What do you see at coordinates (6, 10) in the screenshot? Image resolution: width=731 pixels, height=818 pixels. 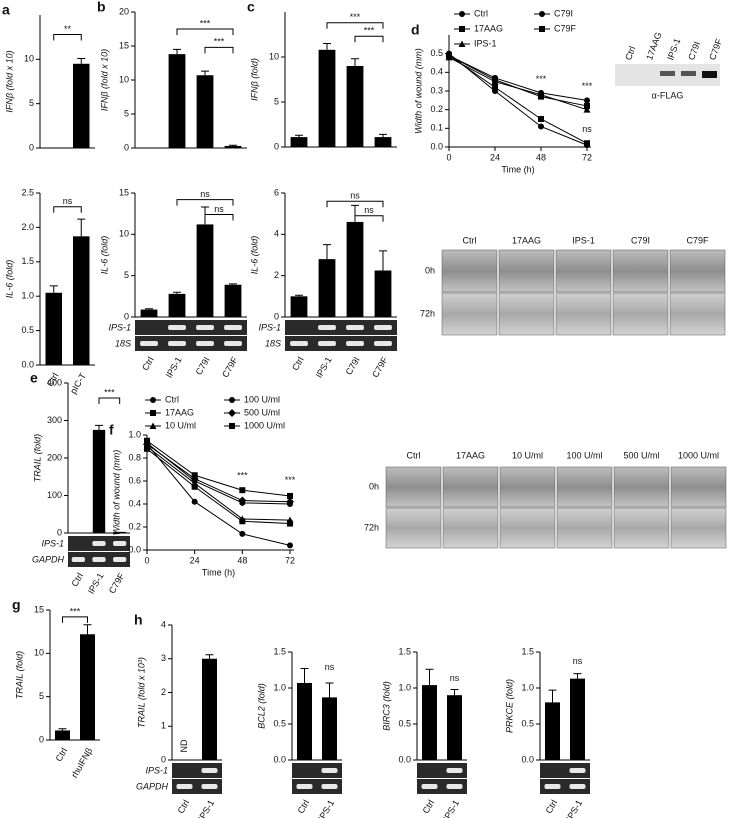 I see `panel-label: a` at bounding box center [6, 10].